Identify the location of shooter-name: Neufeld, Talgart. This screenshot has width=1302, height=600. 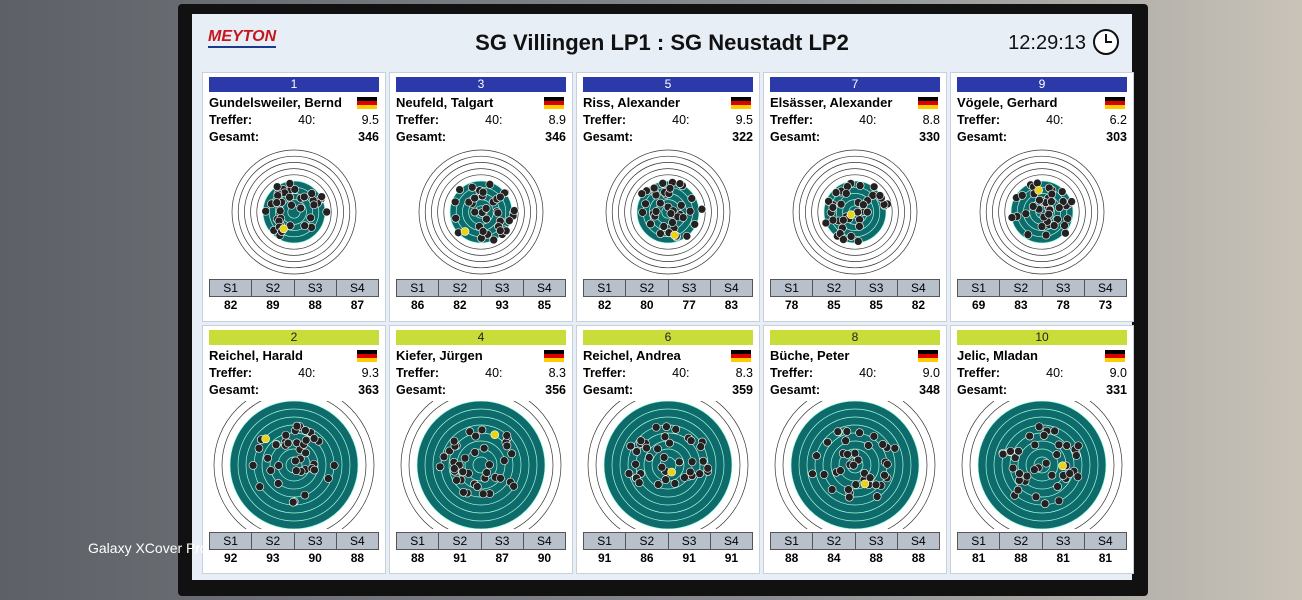
(445, 102).